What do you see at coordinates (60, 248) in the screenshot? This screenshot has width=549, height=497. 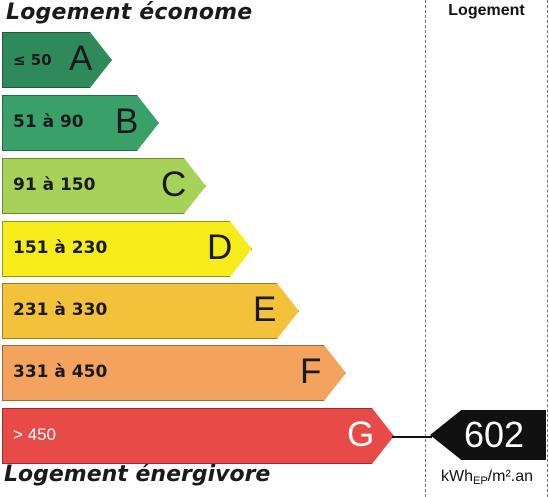 I see `class-range-d: 151 à 230` at bounding box center [60, 248].